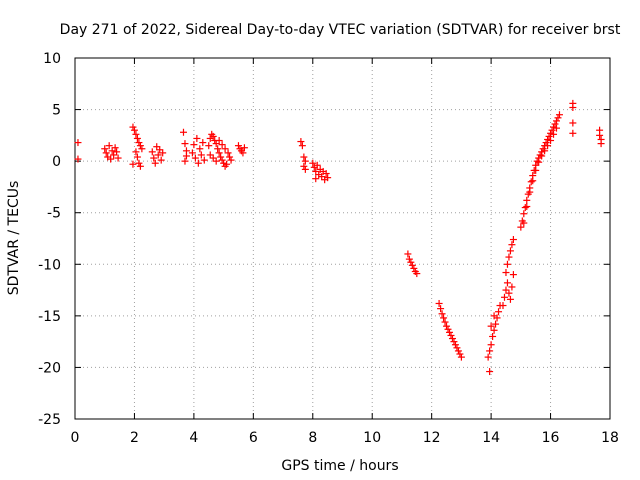  What do you see at coordinates (14, 238) in the screenshot?
I see `y-axis-label: SDTVAR / TECUs` at bounding box center [14, 238].